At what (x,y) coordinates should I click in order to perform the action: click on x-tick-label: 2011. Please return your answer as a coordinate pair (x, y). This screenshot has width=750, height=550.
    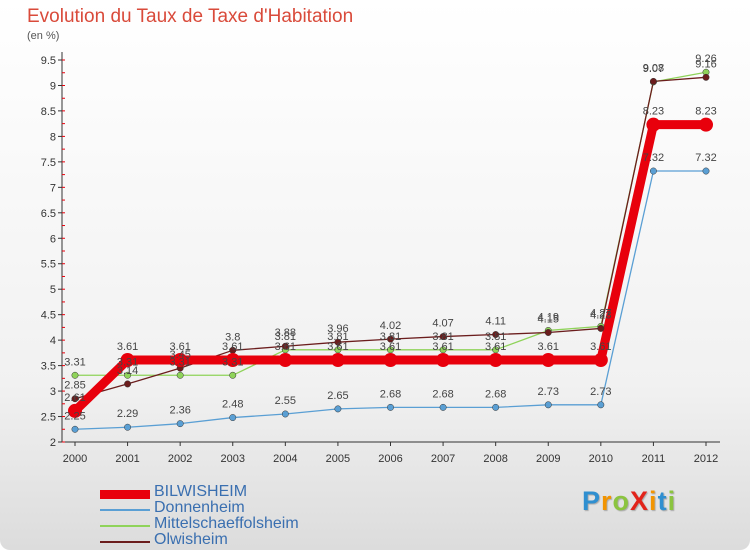
    Looking at the image, I should click on (654, 459).